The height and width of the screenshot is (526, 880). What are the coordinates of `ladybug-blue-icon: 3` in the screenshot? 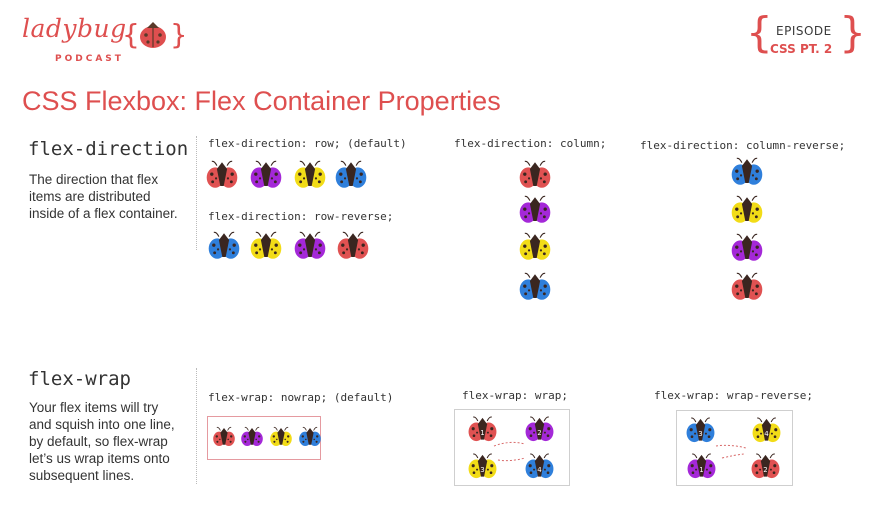 It's located at (700, 430).